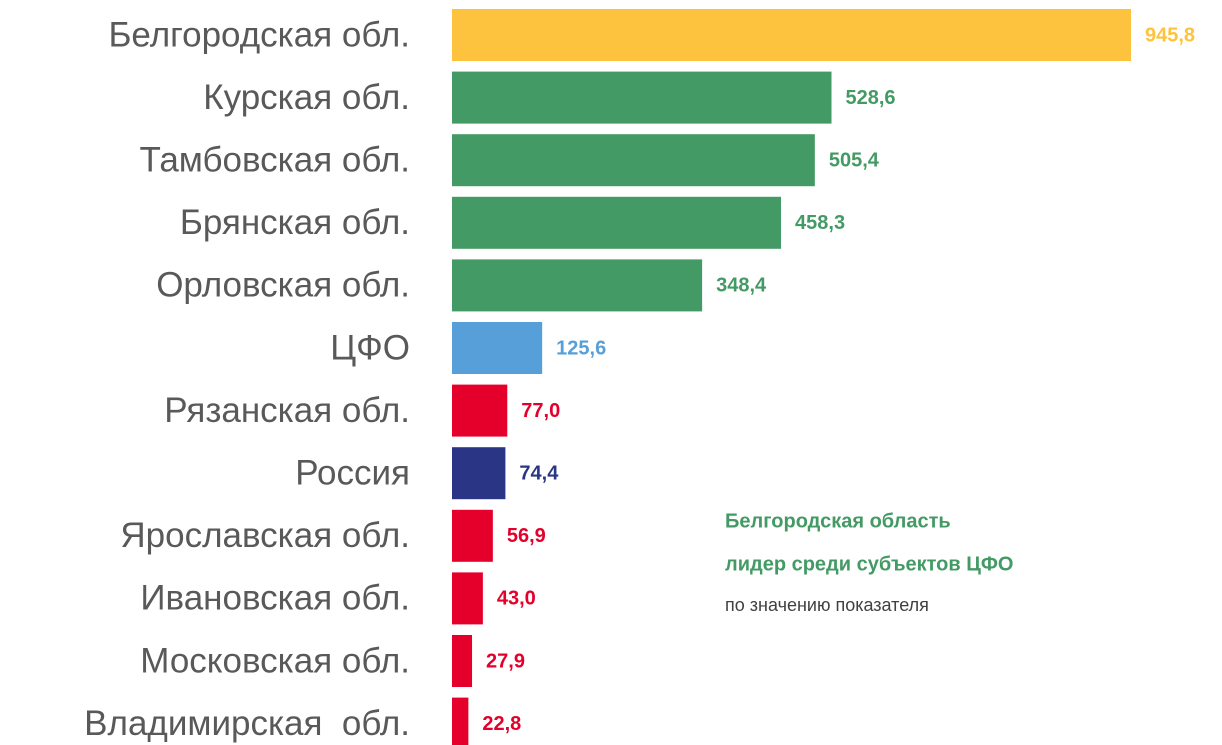  Describe the element at coordinates (275, 598) in the screenshot. I see `category-label: Ивановская обл.` at that location.